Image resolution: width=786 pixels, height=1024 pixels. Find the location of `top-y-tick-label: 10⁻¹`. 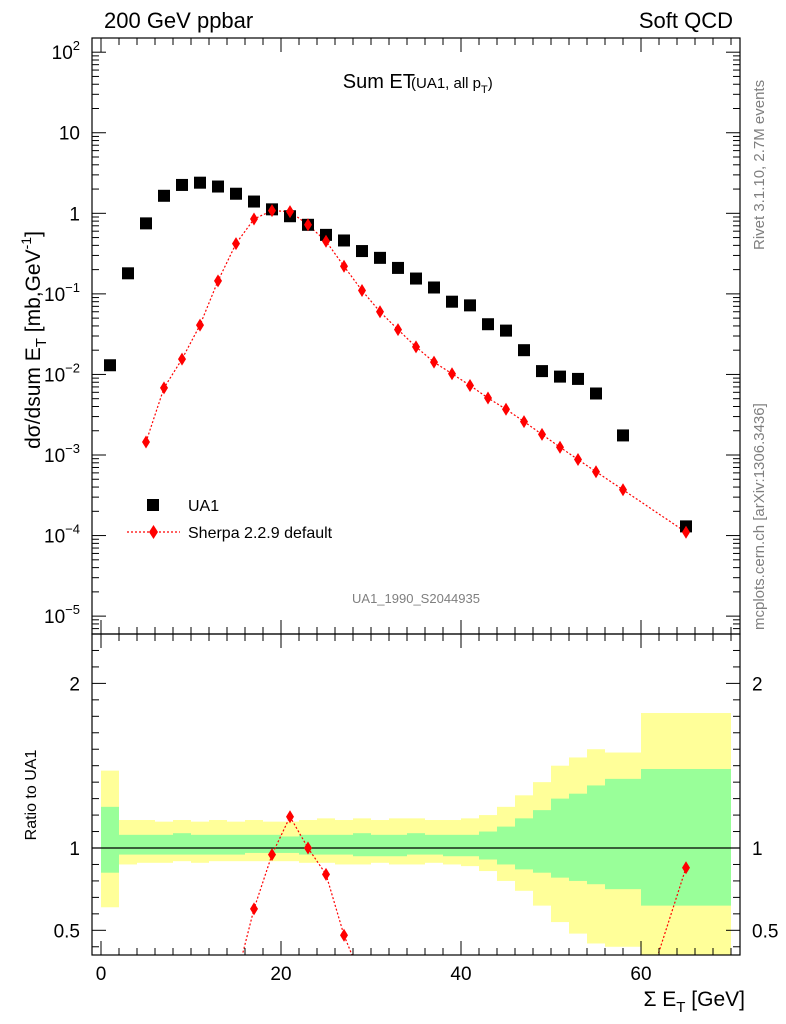

top-y-tick-label: 10⁻¹ is located at coordinates (62, 293).